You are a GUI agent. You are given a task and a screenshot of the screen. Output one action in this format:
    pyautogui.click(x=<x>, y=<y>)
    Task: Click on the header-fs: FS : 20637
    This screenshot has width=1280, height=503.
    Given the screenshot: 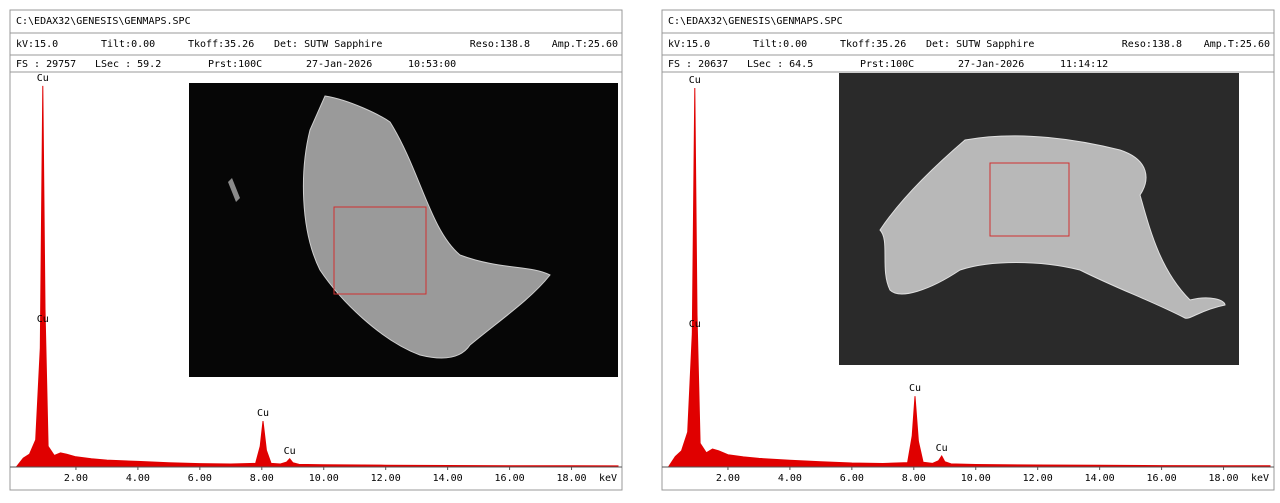 What is the action you would take?
    pyautogui.click(x=698, y=64)
    